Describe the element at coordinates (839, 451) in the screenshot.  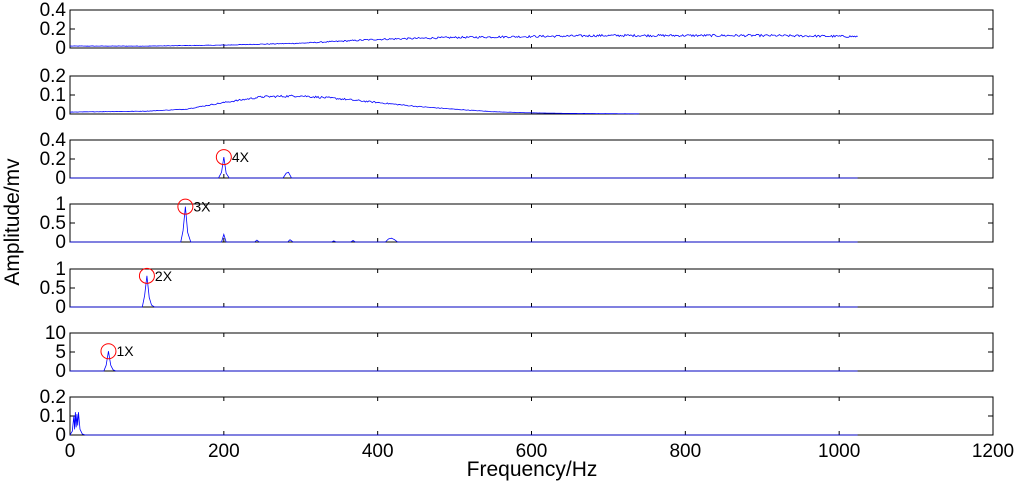
I see `x-tick-label: 1000` at that location.